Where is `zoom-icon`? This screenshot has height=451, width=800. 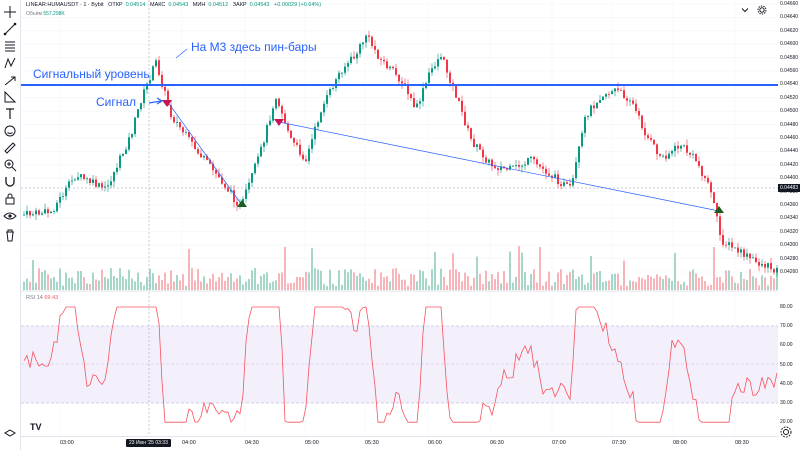 zoom-icon is located at coordinates (10, 165).